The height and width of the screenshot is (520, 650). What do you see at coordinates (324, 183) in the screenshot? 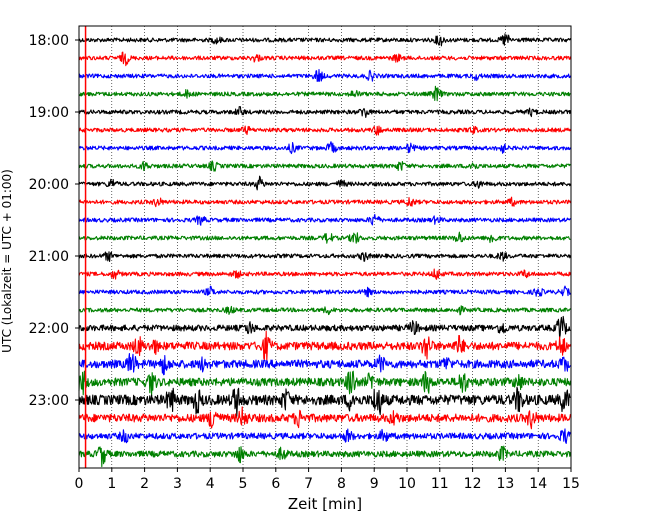
I see `seismic-trace-2000` at bounding box center [324, 183].